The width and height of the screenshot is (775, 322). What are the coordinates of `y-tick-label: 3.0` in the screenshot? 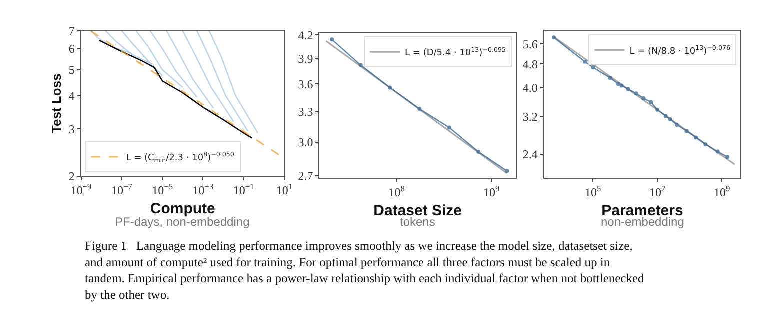 It's located at (306, 142).